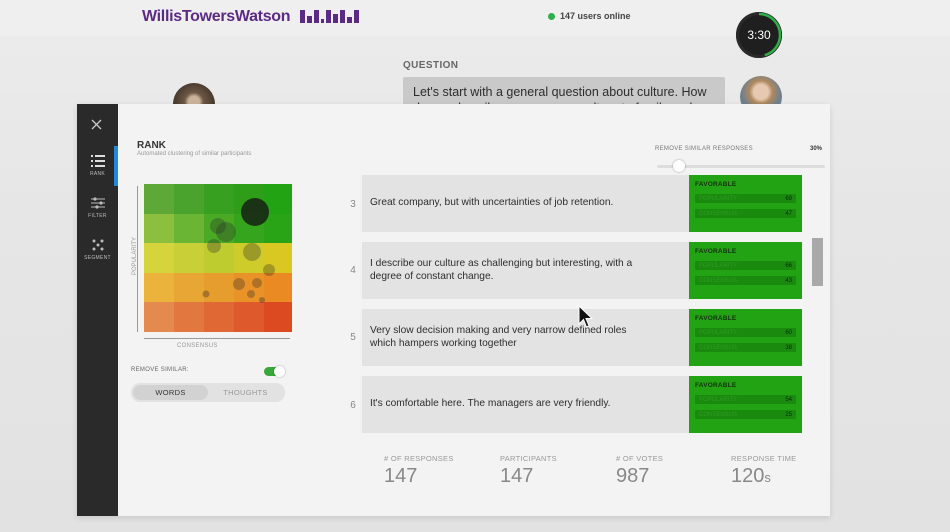 This screenshot has height=532, width=950. Describe the element at coordinates (97, 174) in the screenshot. I see `sidebar-item-label: RANK` at that location.